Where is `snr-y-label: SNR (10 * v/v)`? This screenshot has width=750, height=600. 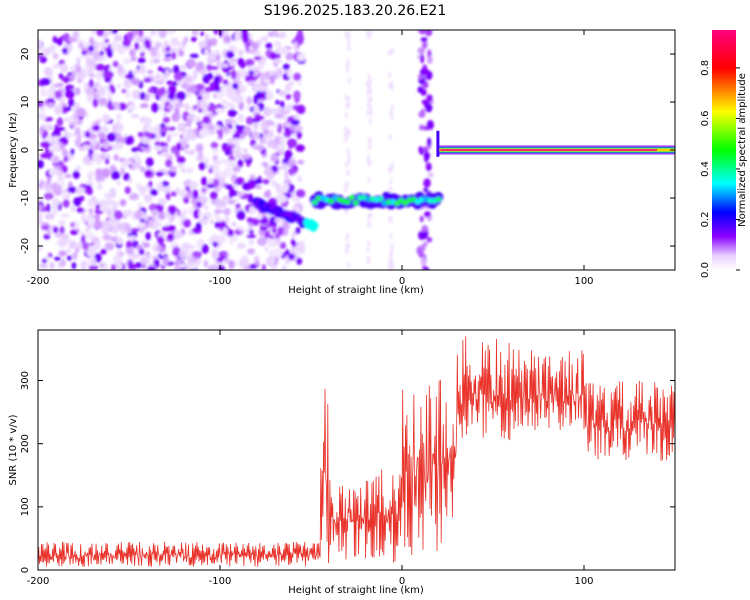
snr-y-label: SNR (10 * v/v) is located at coordinates (13, 449).